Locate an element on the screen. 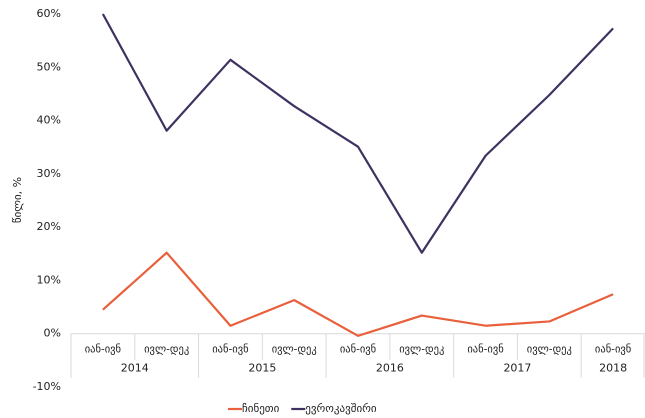 The width and height of the screenshot is (645, 418). y-tick-label: 30% is located at coordinates (49, 173).